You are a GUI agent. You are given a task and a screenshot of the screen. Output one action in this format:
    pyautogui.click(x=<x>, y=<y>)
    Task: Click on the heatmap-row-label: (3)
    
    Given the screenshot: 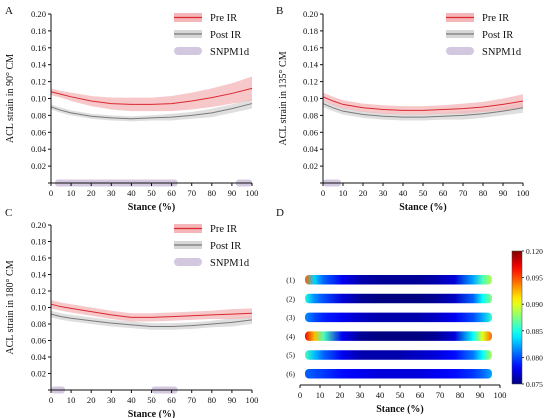 What is the action you would take?
    pyautogui.click(x=290, y=317)
    